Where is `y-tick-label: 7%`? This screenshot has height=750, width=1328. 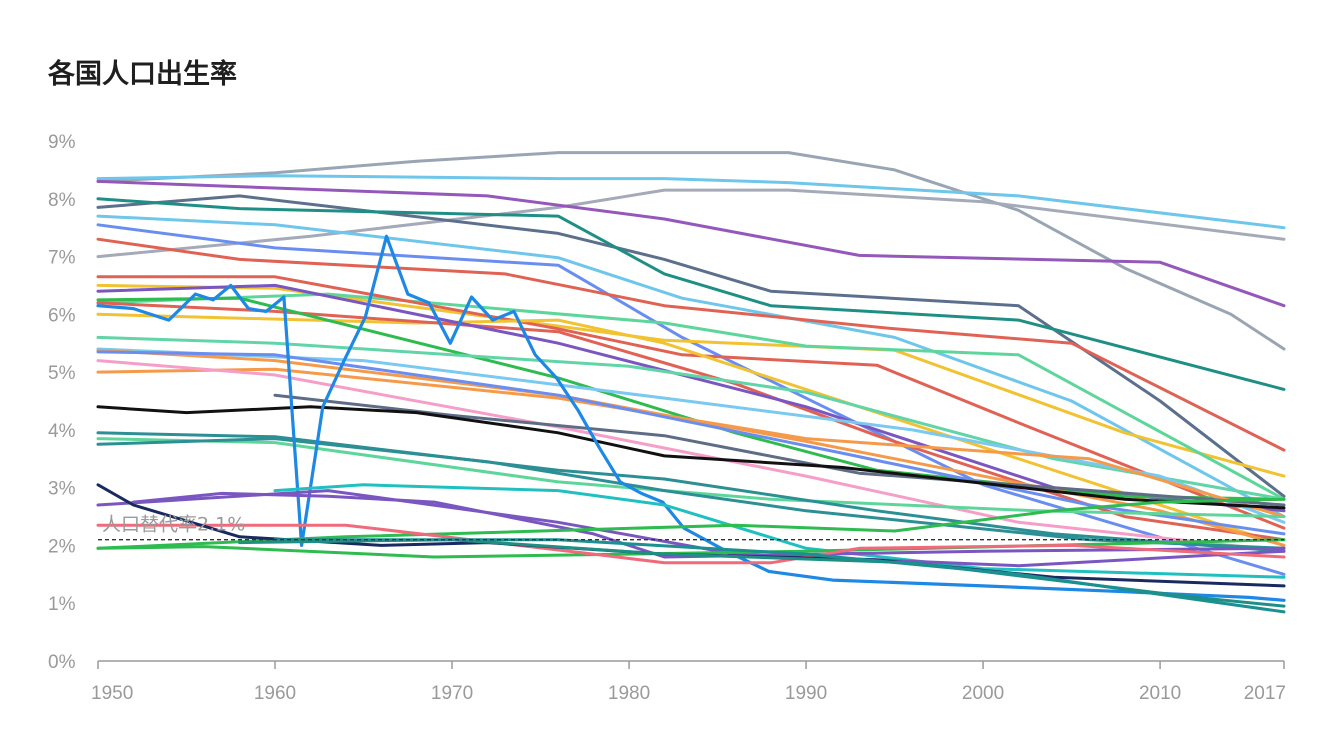
y-tick-label: 7% is located at coordinates (62, 258).